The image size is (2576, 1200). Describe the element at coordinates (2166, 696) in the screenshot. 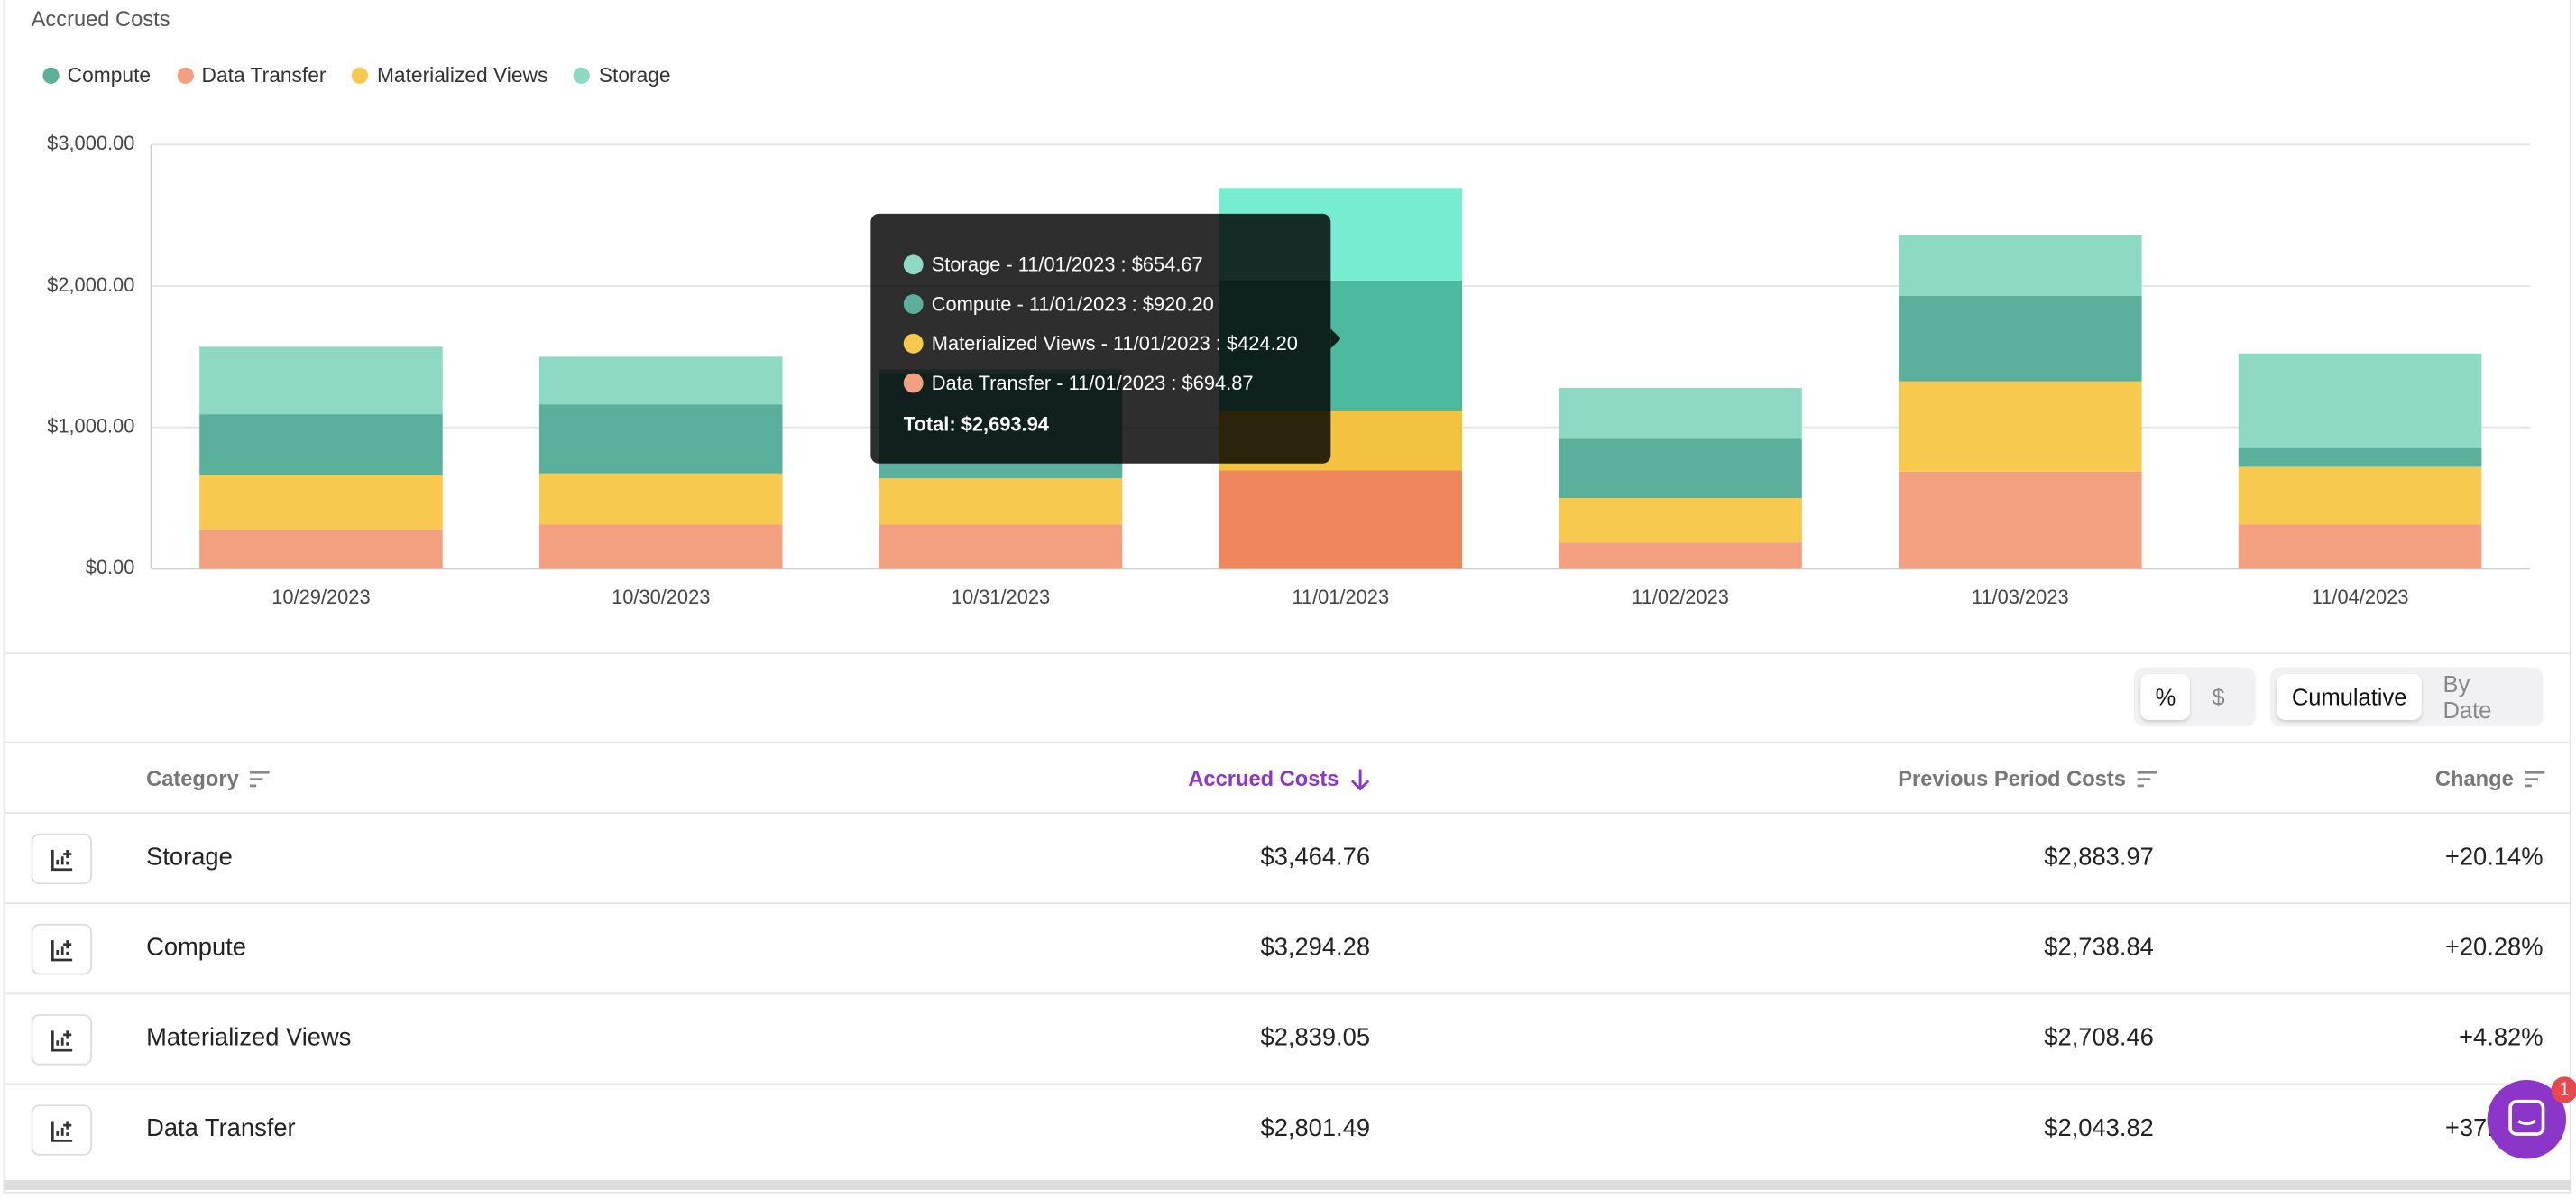

I see `percent-button: %` at that location.